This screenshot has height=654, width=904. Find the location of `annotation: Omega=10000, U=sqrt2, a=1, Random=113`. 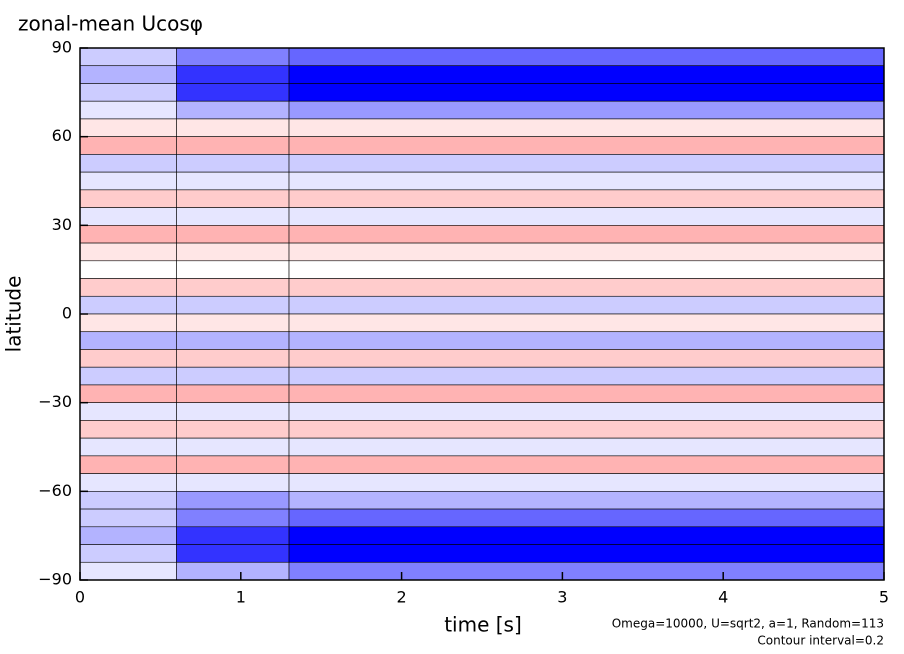

annotation: Omega=10000, U=sqrt2, a=1, Random=113 is located at coordinates (748, 624).